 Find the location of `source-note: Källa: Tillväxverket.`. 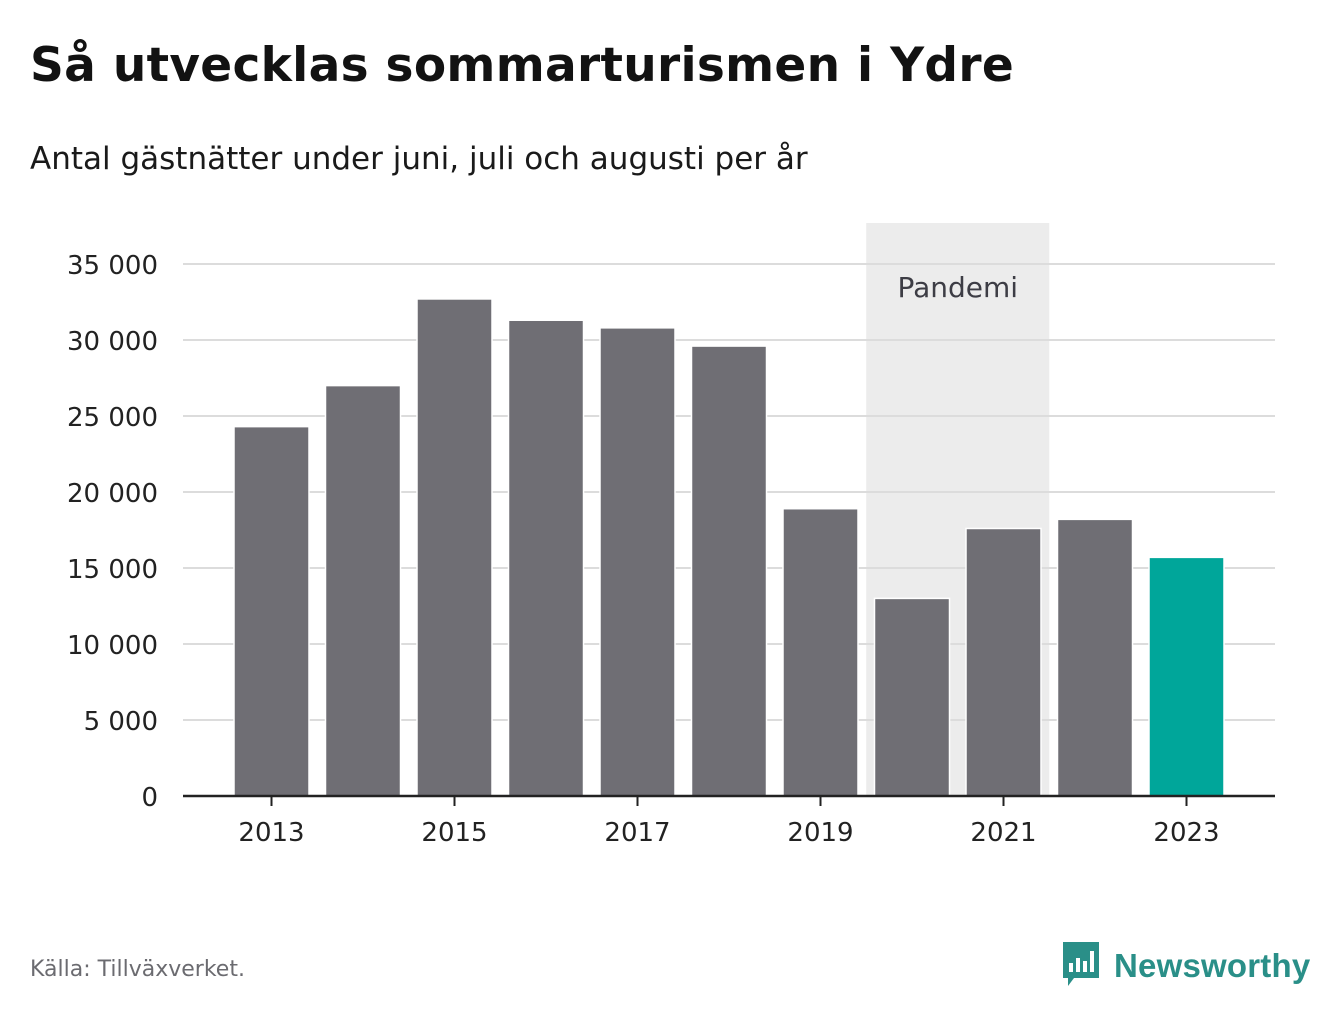

source-note: Källa: Tillväxverket. is located at coordinates (137, 969).